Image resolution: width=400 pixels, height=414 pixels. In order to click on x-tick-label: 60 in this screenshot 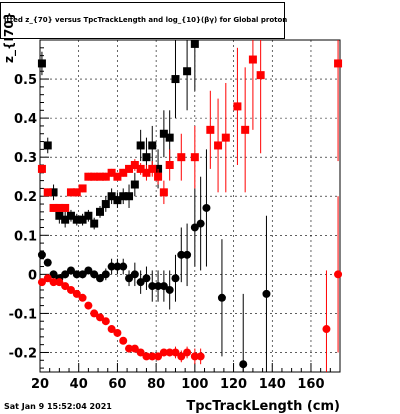, I will do `click(117, 384)`.